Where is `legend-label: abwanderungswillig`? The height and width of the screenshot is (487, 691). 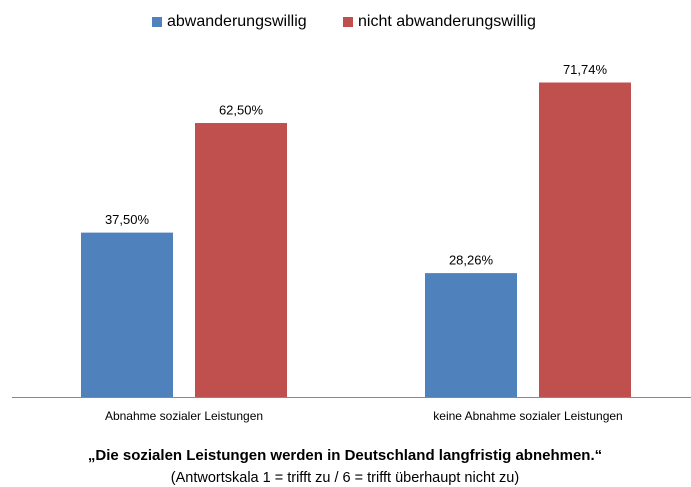
legend-label: abwanderungswillig is located at coordinates (237, 21).